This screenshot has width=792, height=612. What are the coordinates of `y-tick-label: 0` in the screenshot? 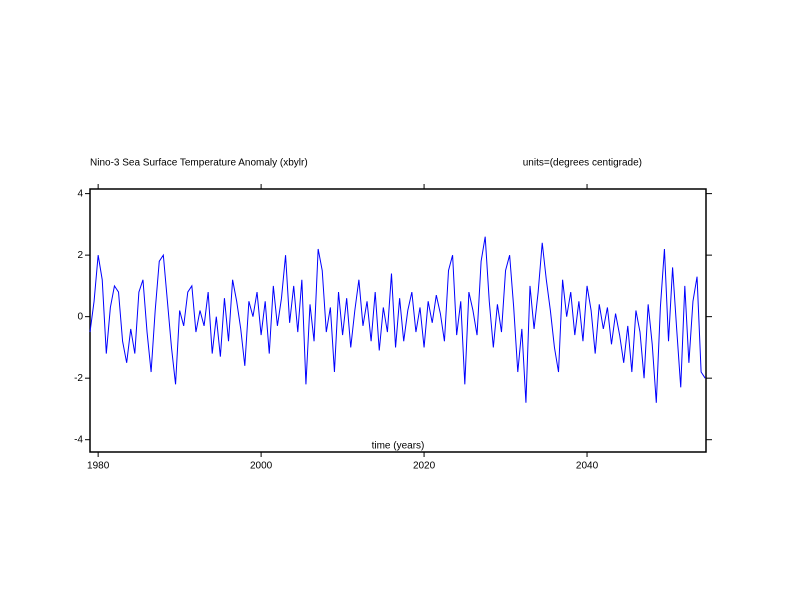 It's located at (80, 316).